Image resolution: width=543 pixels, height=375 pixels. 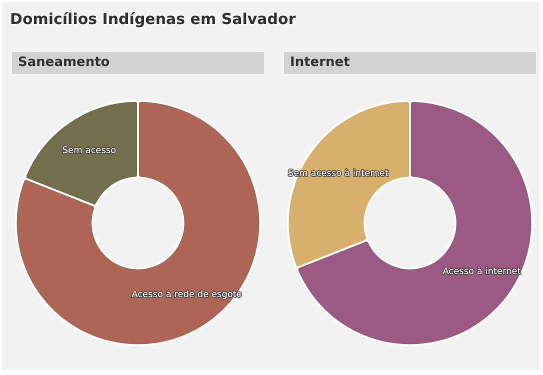 I want to click on chart-title: Saneamento, so click(x=138, y=63).